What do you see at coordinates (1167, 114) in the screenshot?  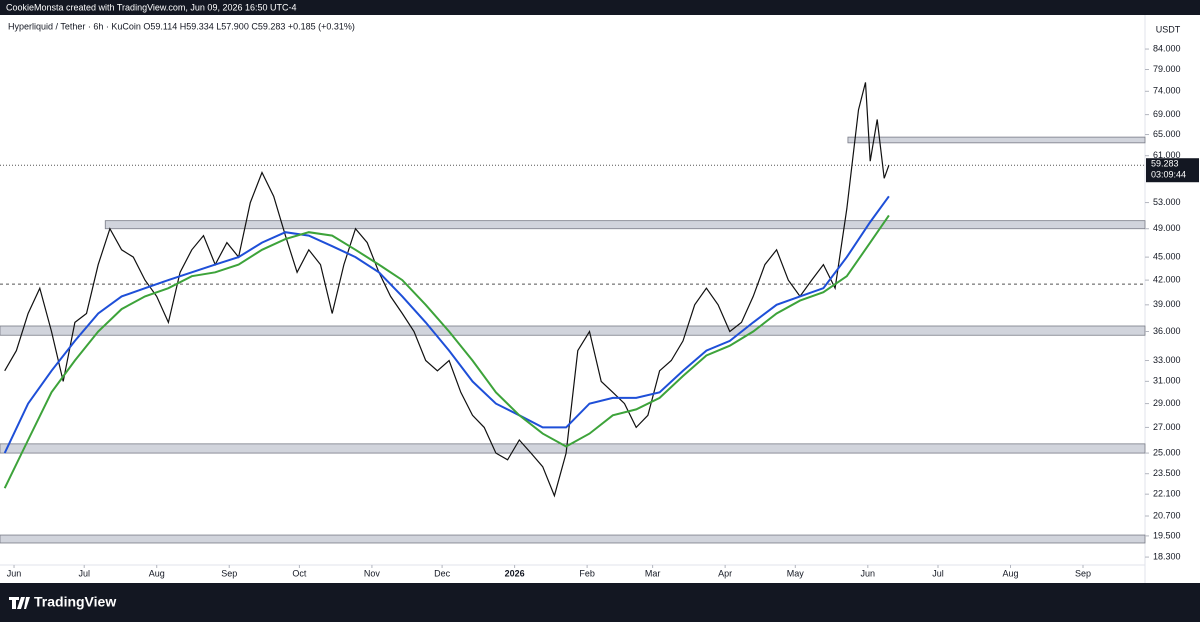 I see `y-tick-label: 69.000` at bounding box center [1167, 114].